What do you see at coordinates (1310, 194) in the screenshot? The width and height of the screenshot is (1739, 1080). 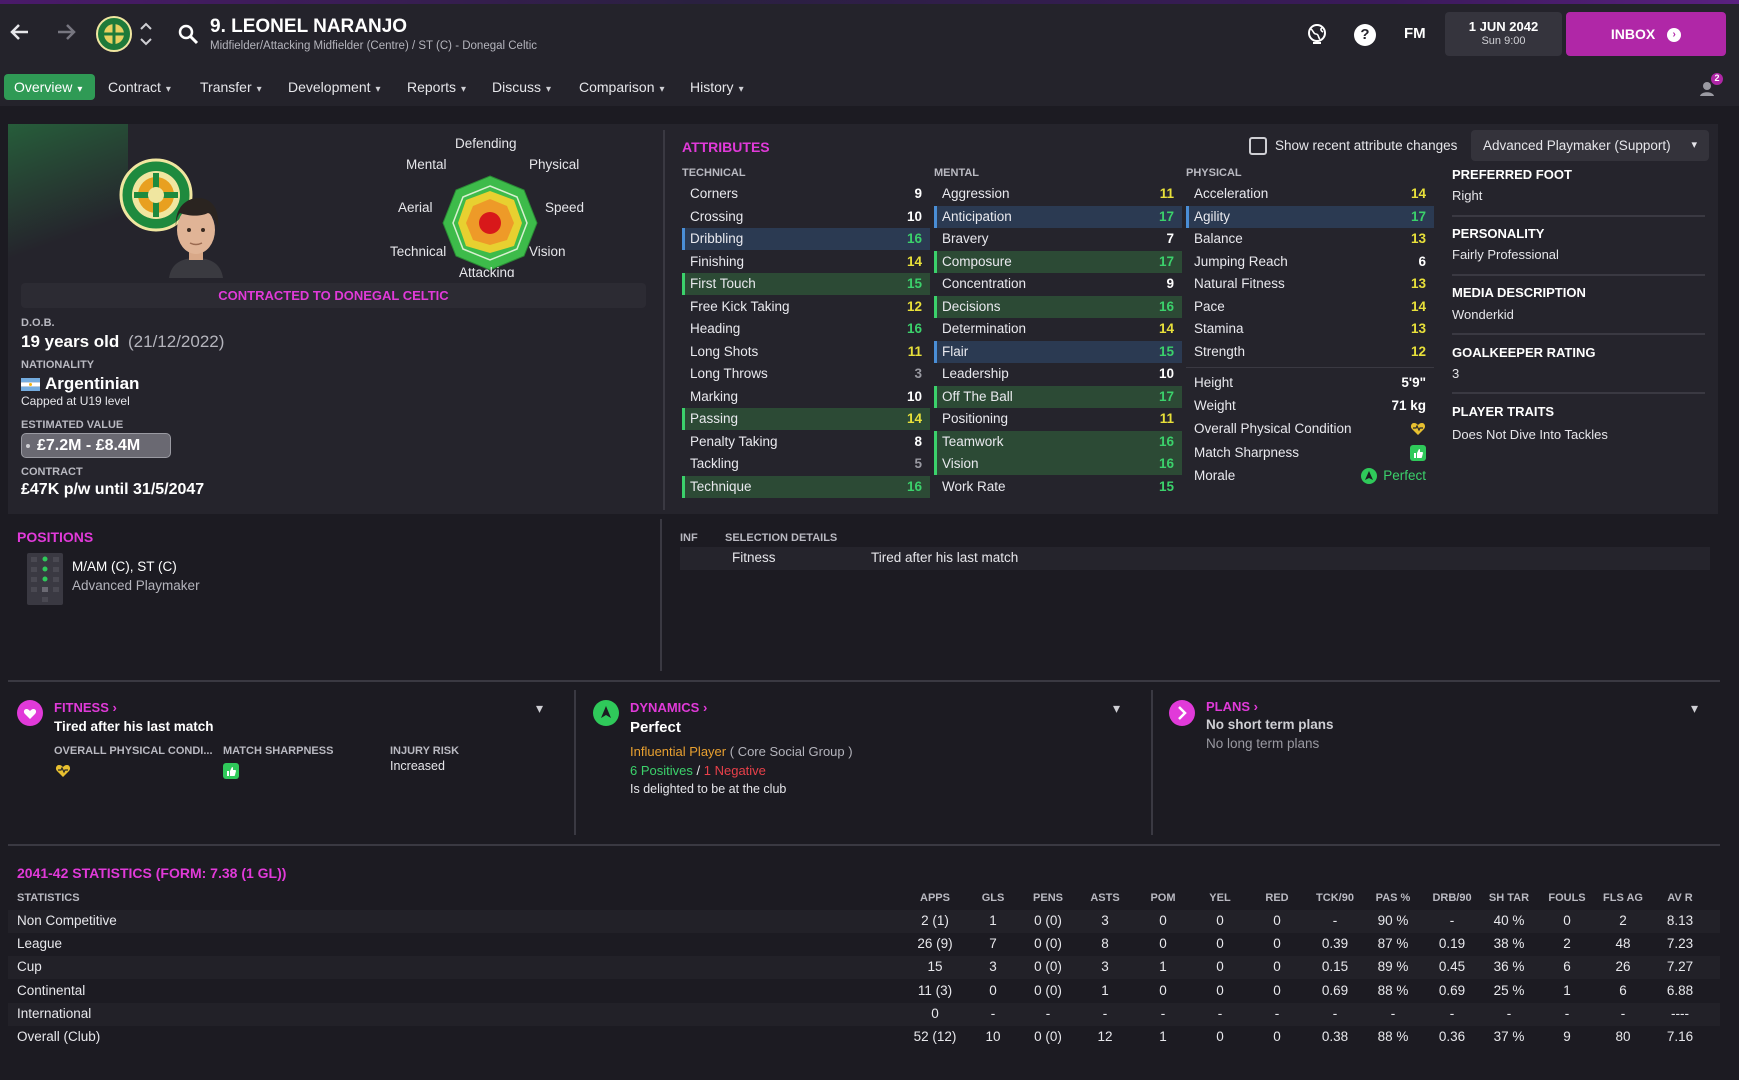 I see `attribute-row: Acceleration 14` at bounding box center [1310, 194].